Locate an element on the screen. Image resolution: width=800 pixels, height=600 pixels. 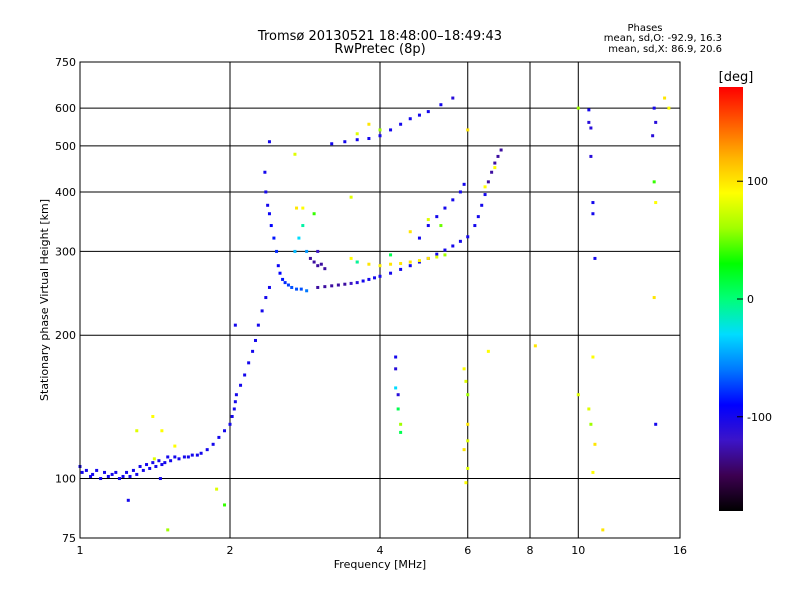
y-tick-label: 200 is located at coordinates (65, 335).